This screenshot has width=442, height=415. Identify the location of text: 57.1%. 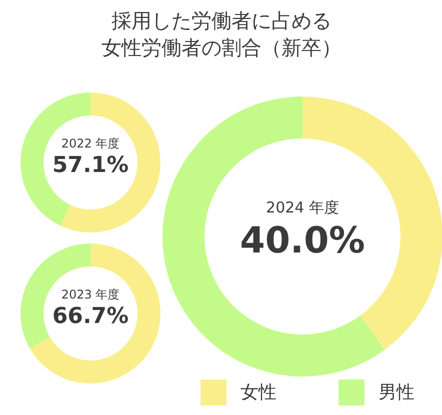
(90, 165).